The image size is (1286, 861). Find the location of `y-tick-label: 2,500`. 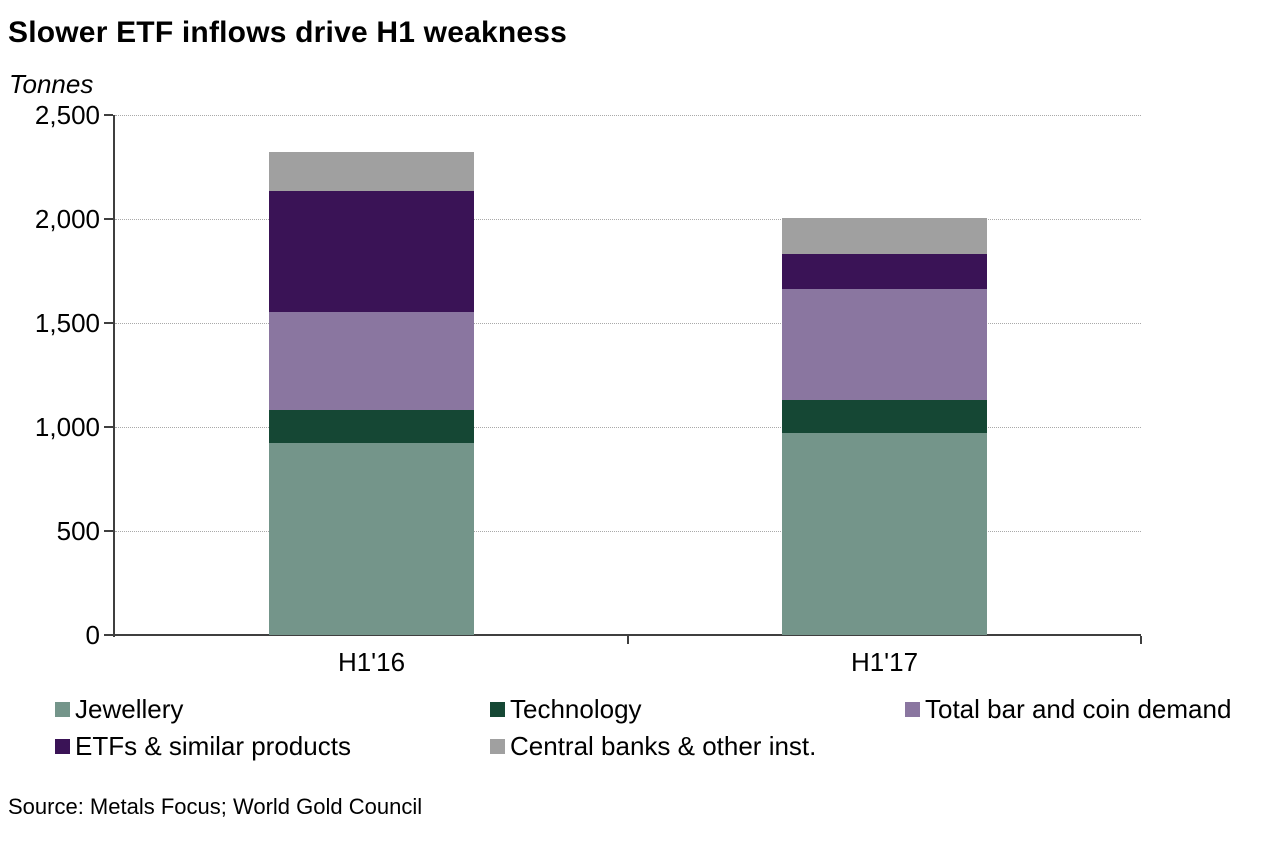

y-tick-label: 2,500 is located at coordinates (67, 115).